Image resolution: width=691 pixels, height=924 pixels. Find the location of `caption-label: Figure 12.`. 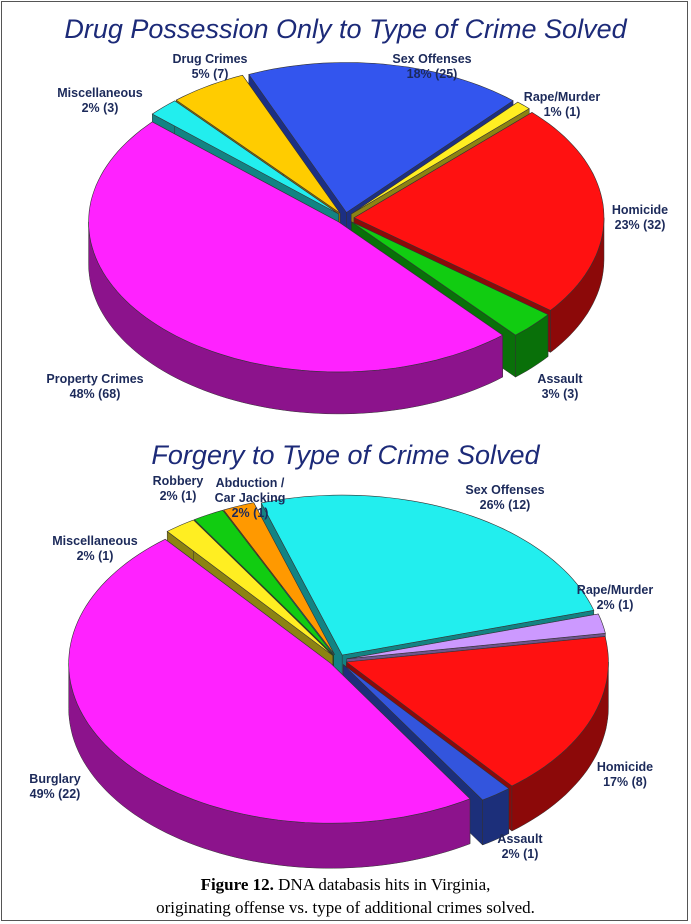

caption-label: Figure 12. is located at coordinates (237, 884).